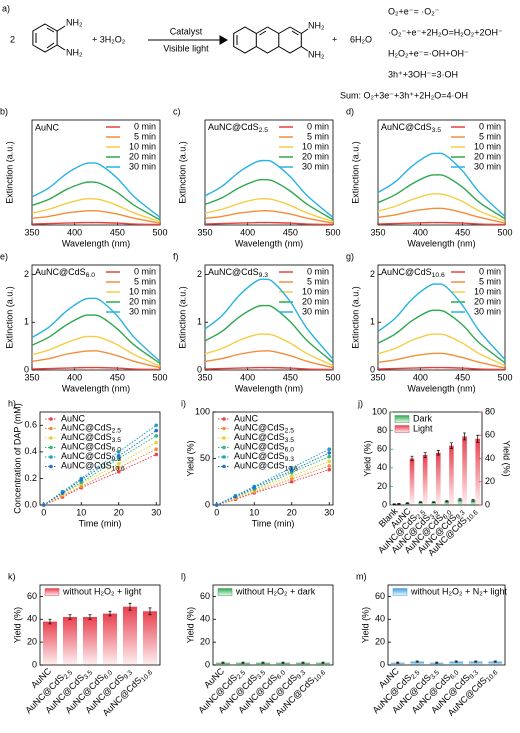  I want to click on x-tick-label: 450, so click(462, 232).